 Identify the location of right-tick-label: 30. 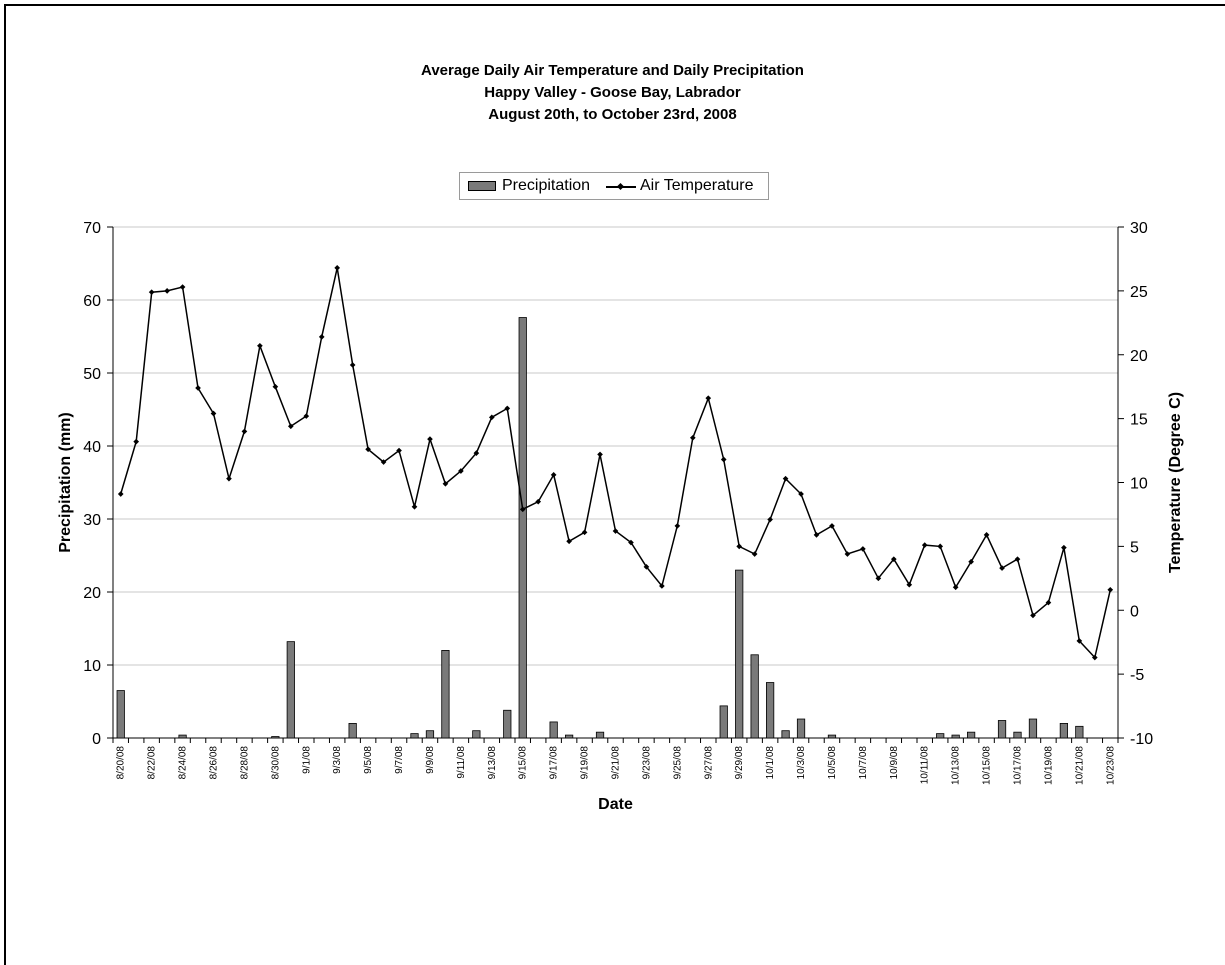
(1139, 228).